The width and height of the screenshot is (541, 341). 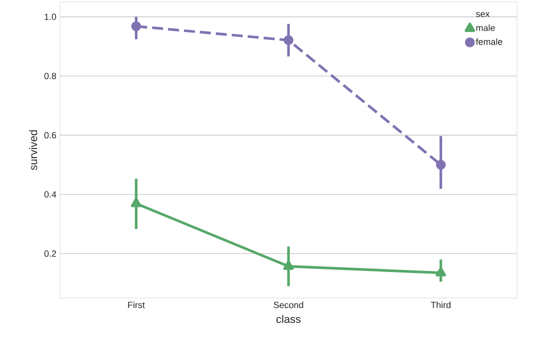 What do you see at coordinates (485, 27) in the screenshot?
I see `legend-label: male` at bounding box center [485, 27].